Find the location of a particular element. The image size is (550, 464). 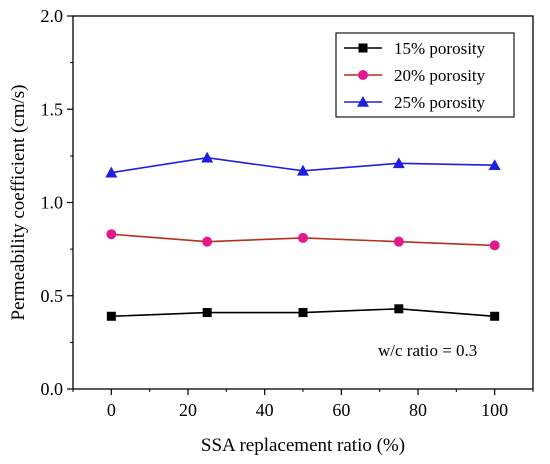

y-axis-title: Permeability coefficient (cm/s) is located at coordinates (18, 202).